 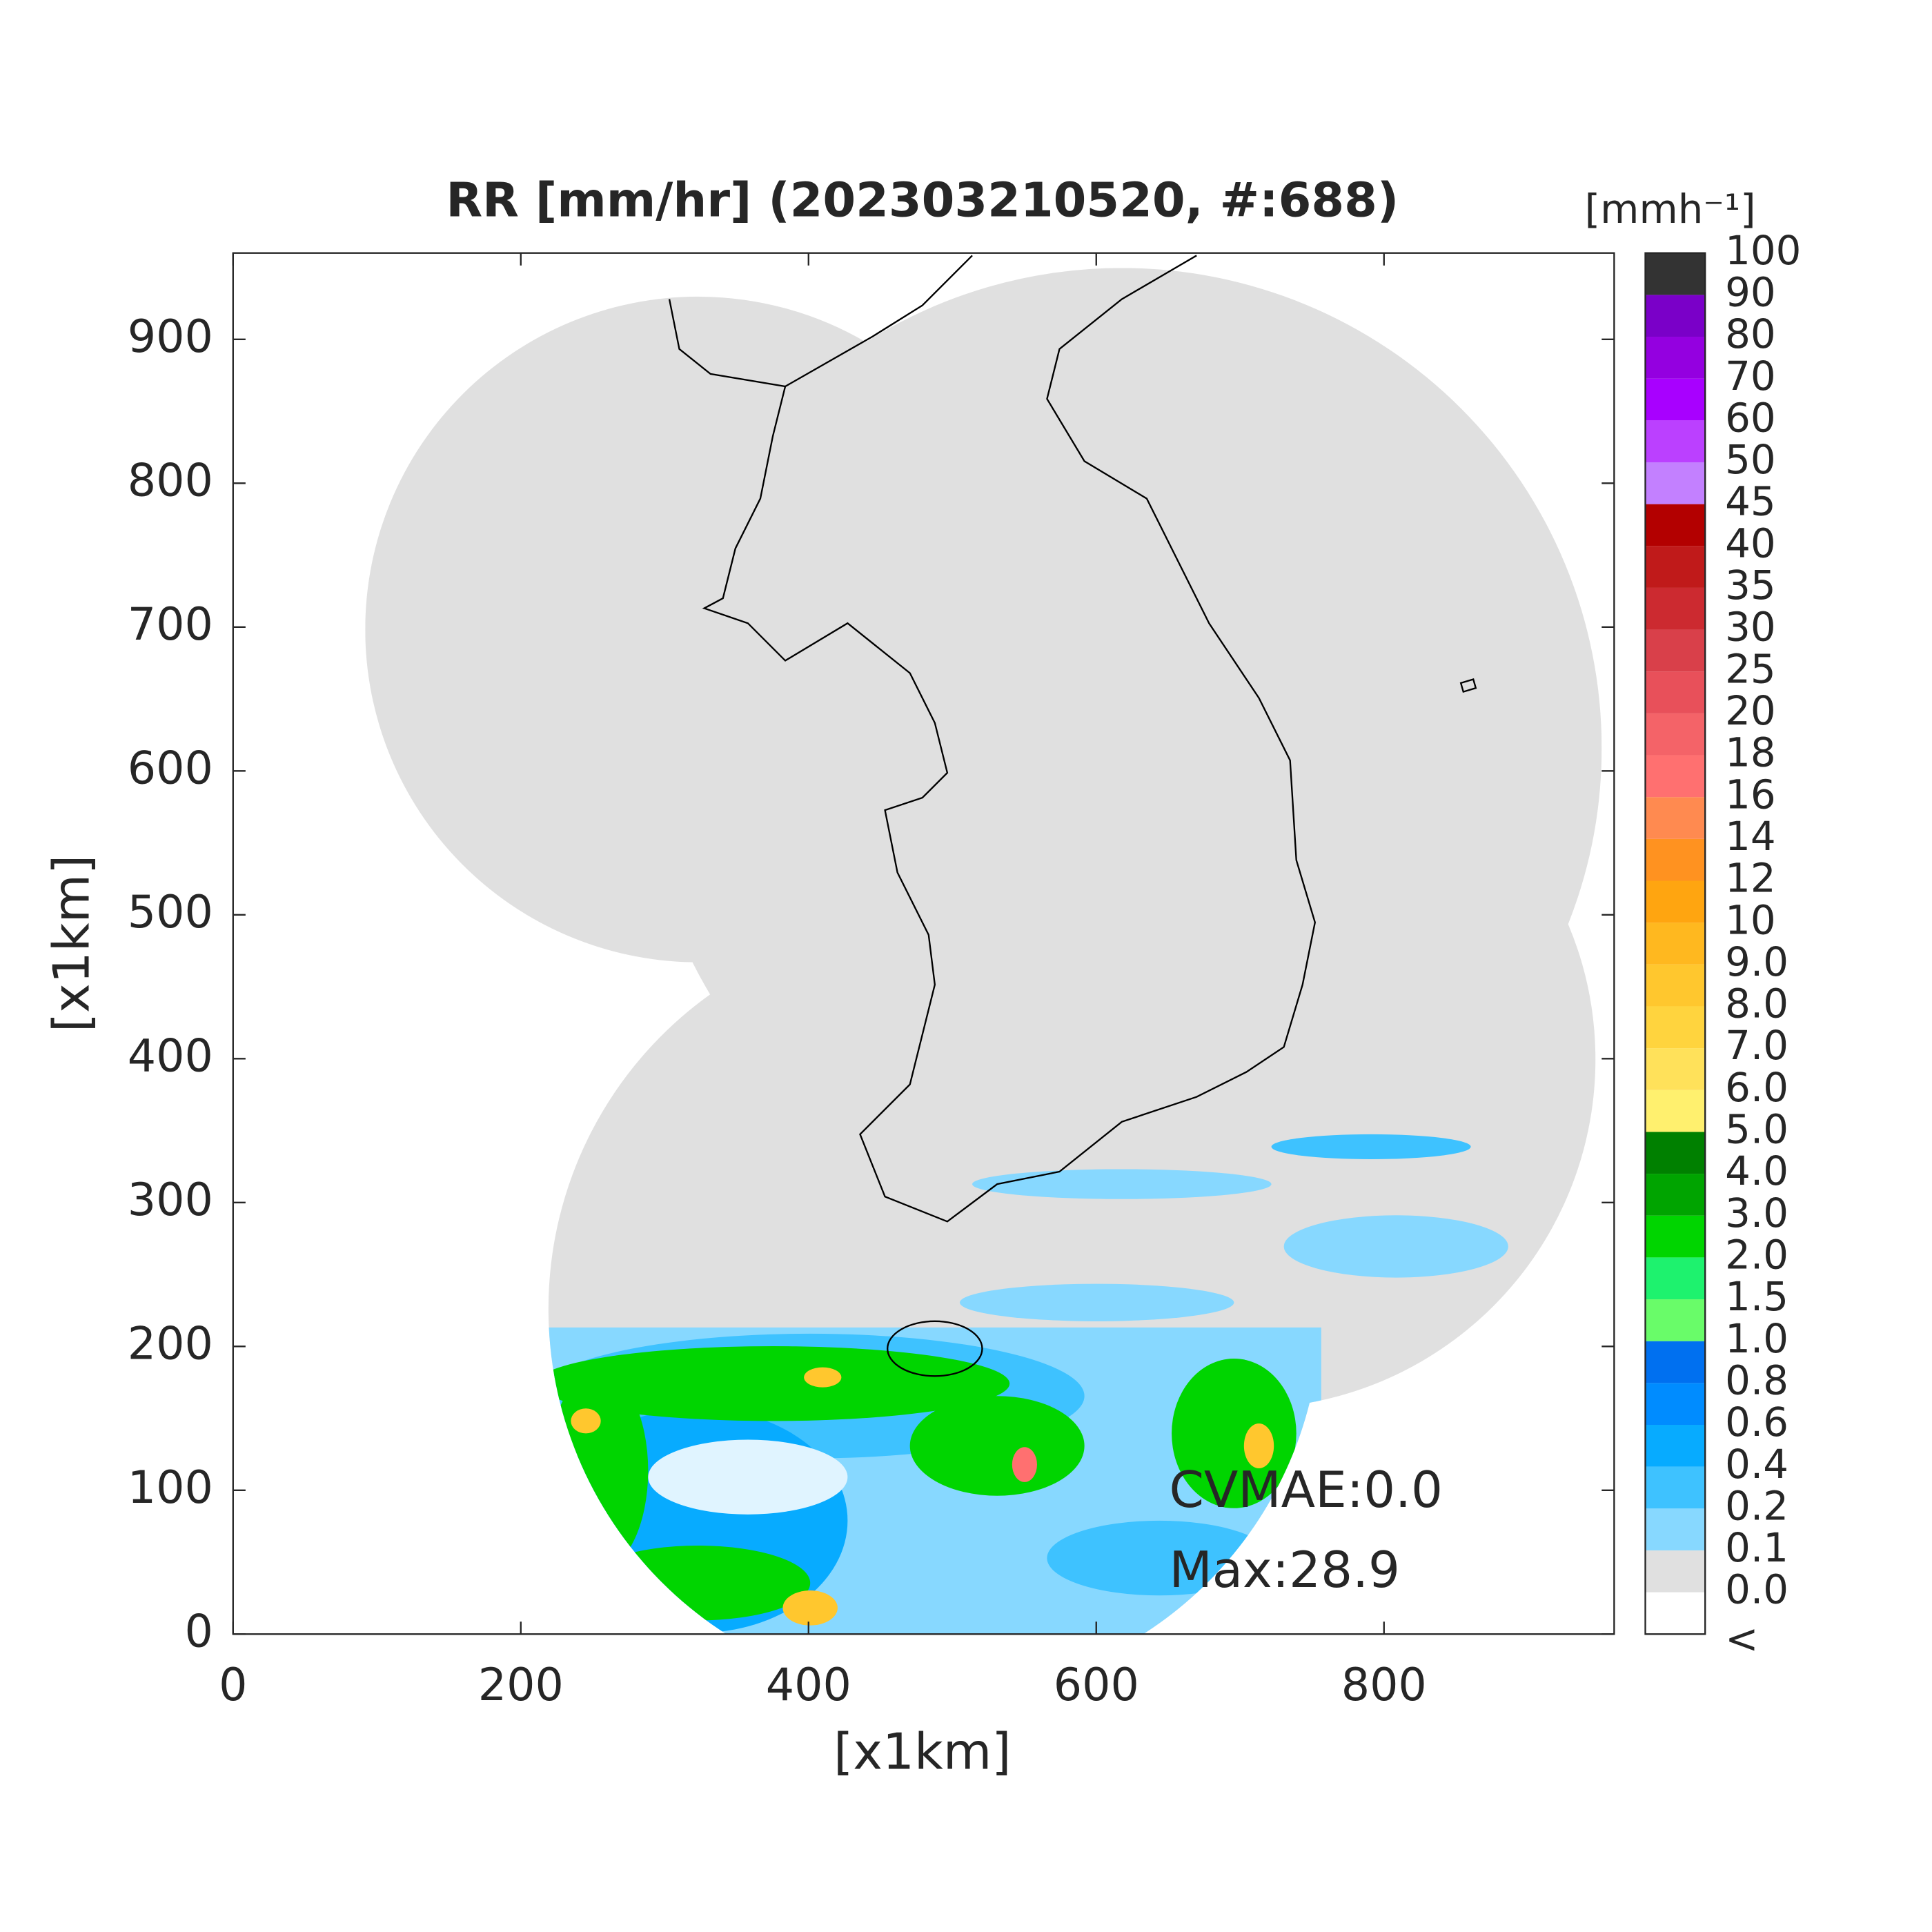 What do you see at coordinates (1750, 291) in the screenshot?
I see `colorbar-label: 90` at bounding box center [1750, 291].